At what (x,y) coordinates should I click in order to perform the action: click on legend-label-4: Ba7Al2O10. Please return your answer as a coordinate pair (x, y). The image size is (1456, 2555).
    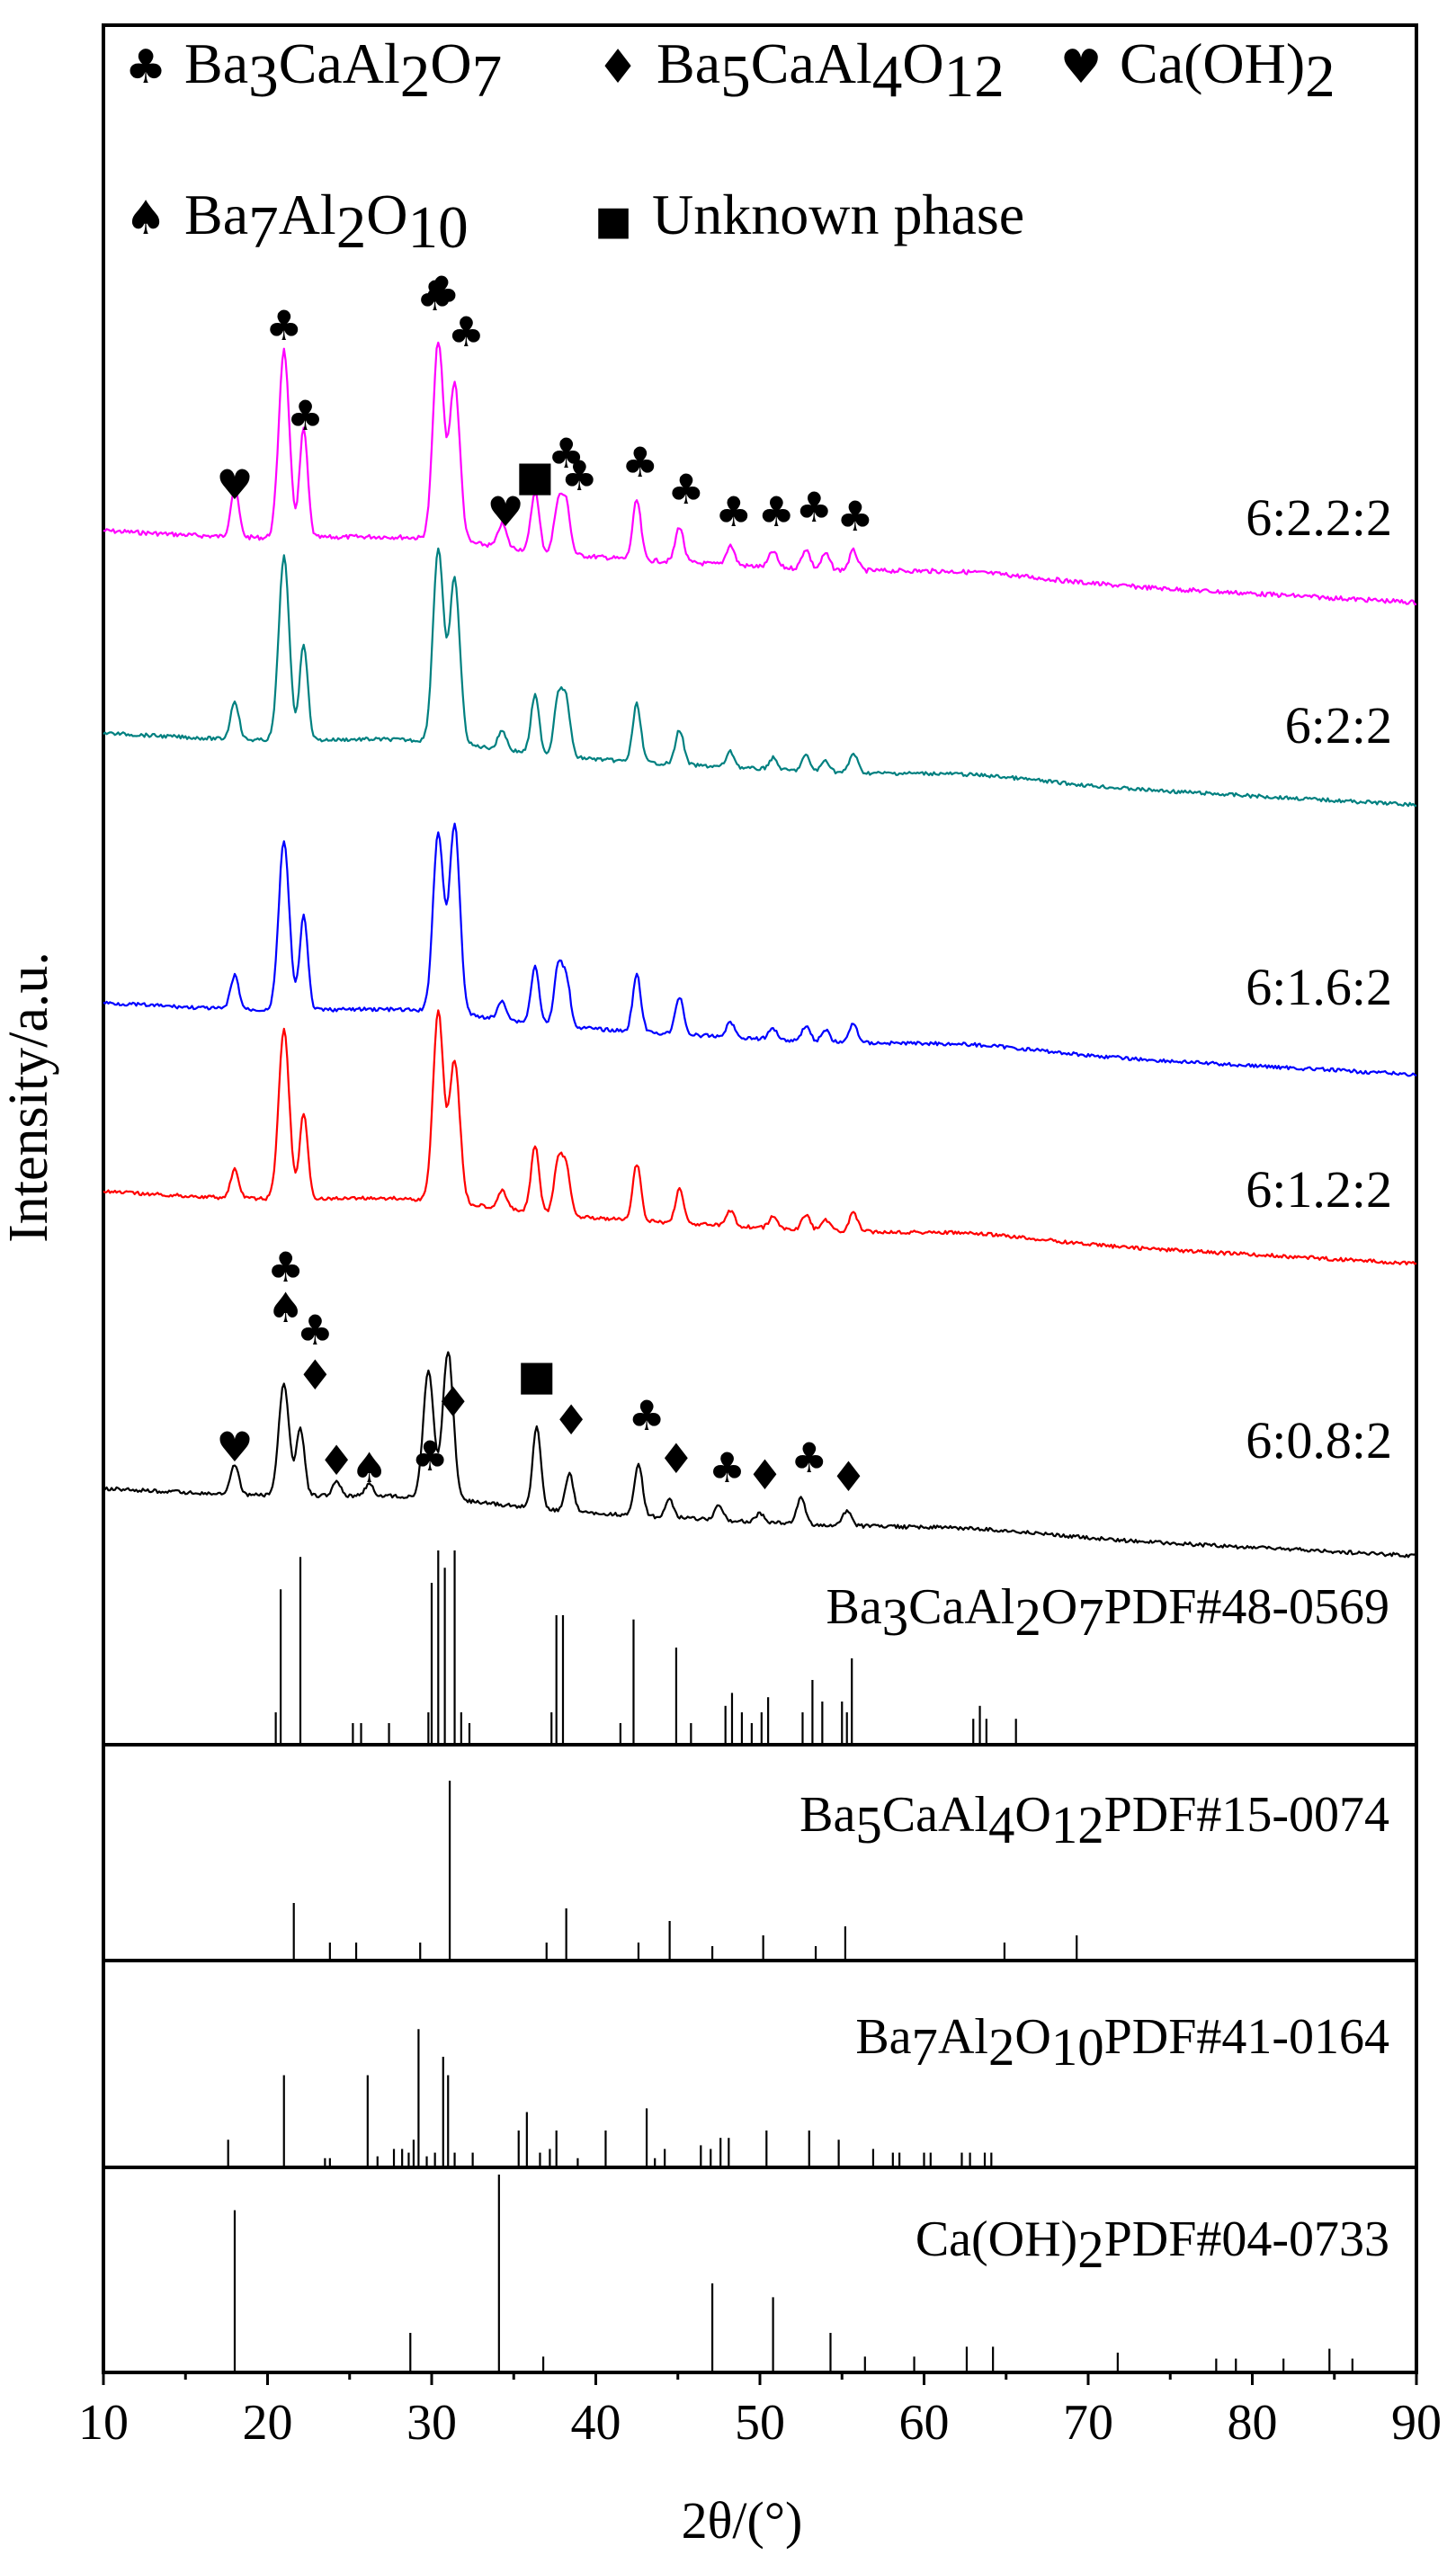
    Looking at the image, I should click on (327, 222).